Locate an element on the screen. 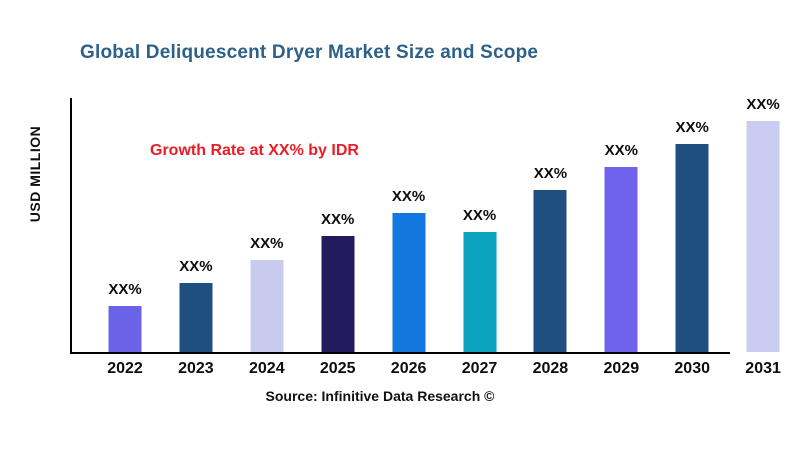 The image size is (800, 450). bar-group-2029: XX% 2029 is located at coordinates (621, 237).